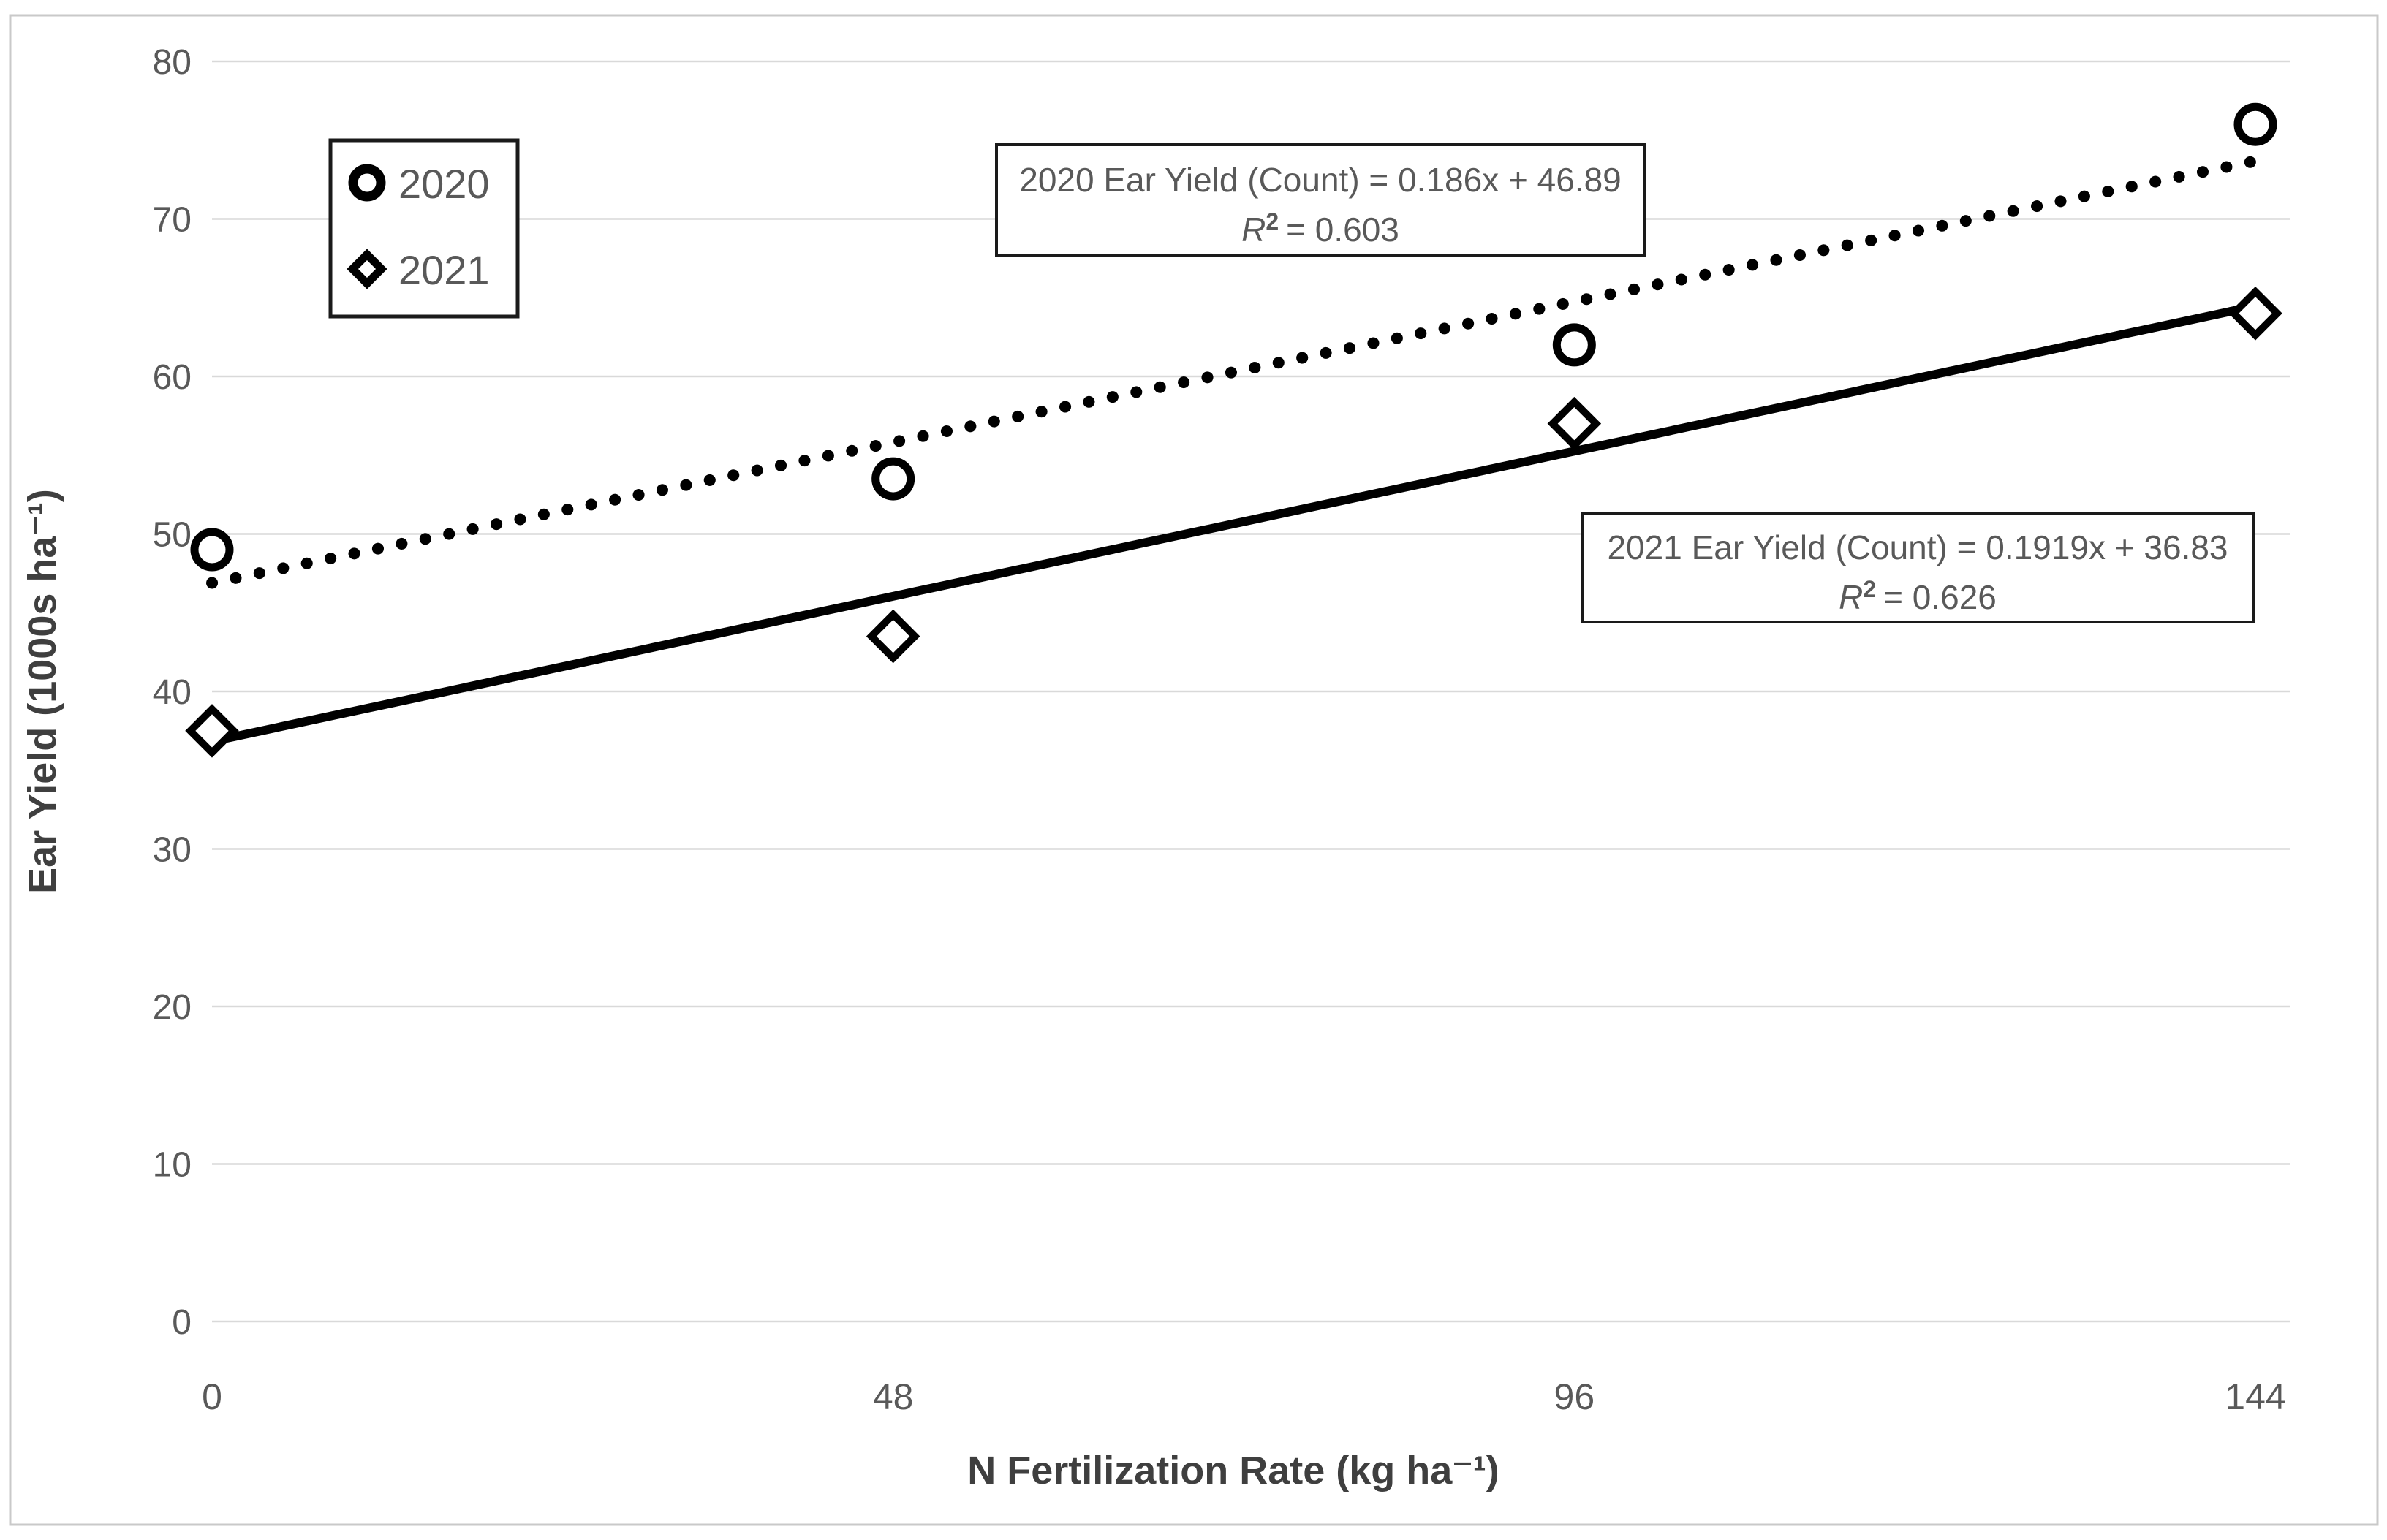 The width and height of the screenshot is (2387, 1540). What do you see at coordinates (212, 731) in the screenshot?
I see `data-point-2021-x0` at bounding box center [212, 731].